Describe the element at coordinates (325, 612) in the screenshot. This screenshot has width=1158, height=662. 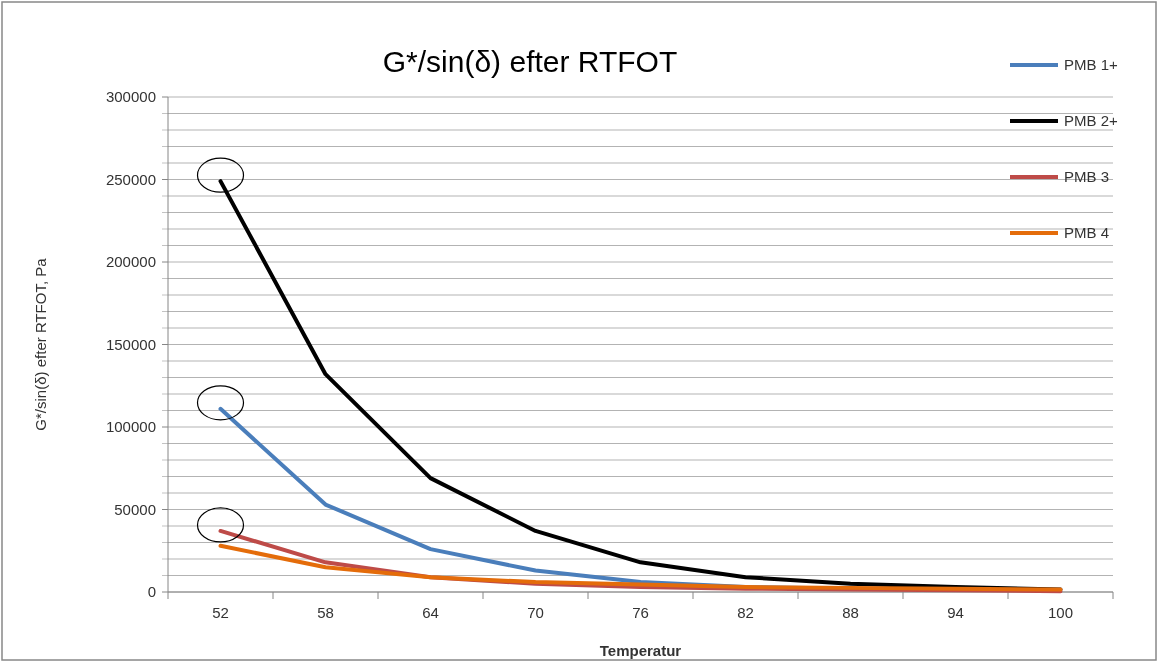
I see `x-tick-label: 58` at that location.